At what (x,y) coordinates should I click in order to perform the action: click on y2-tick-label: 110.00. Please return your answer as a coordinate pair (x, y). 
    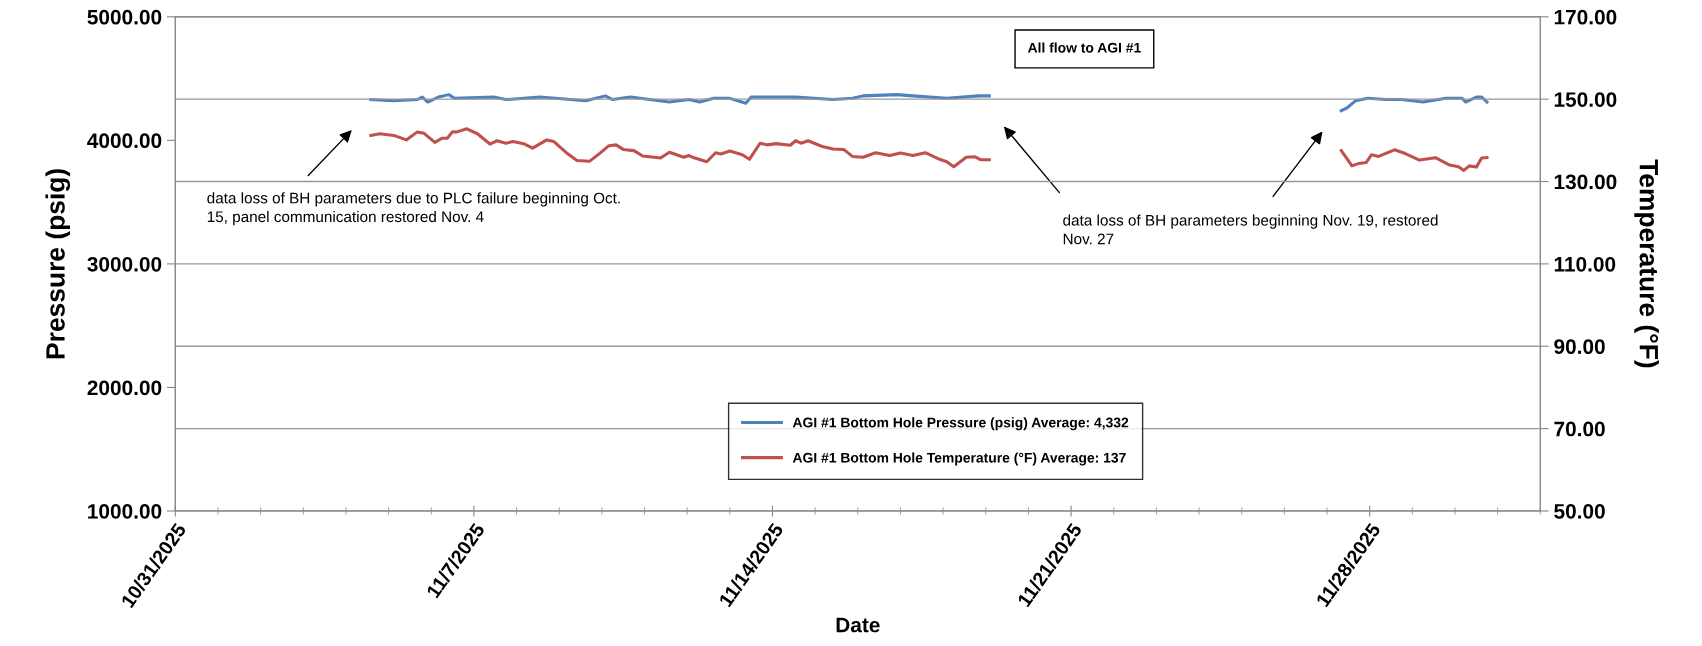
    Looking at the image, I should click on (1585, 264).